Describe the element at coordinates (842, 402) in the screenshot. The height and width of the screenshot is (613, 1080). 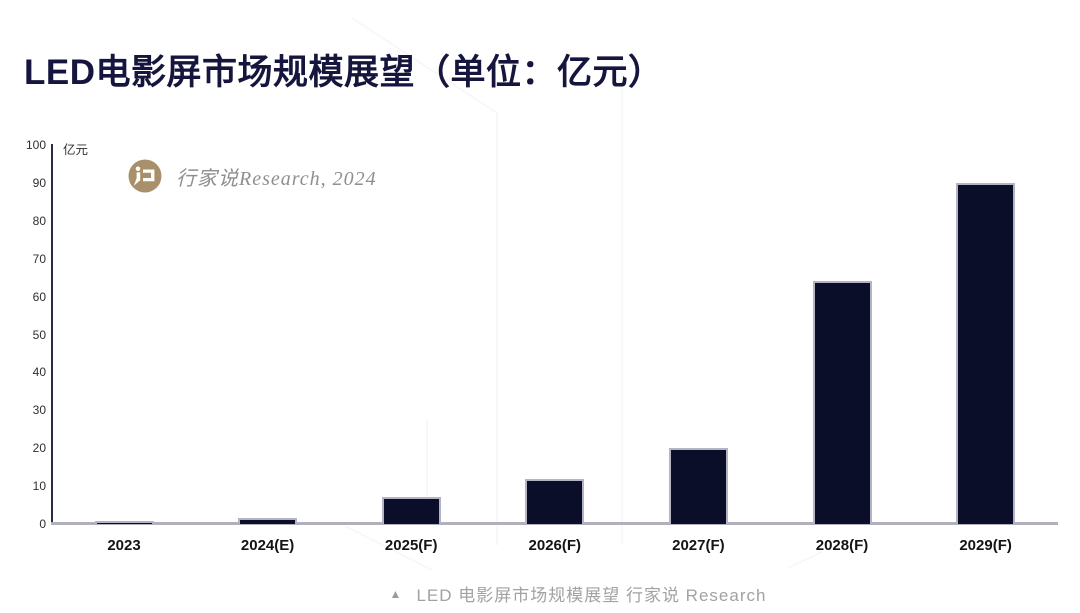
I see `bar-2028(F)` at that location.